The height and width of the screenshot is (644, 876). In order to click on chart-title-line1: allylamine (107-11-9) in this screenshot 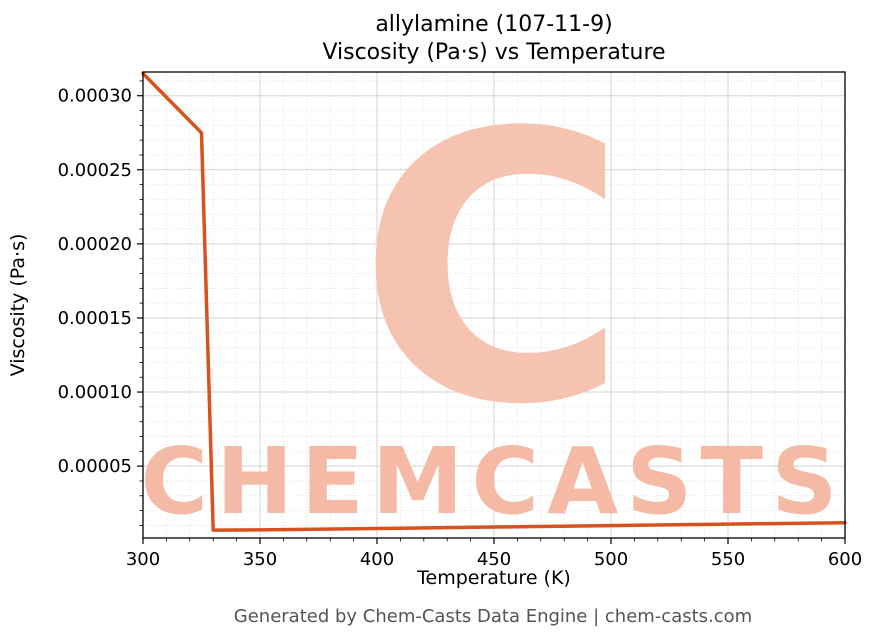, I will do `click(493, 24)`.